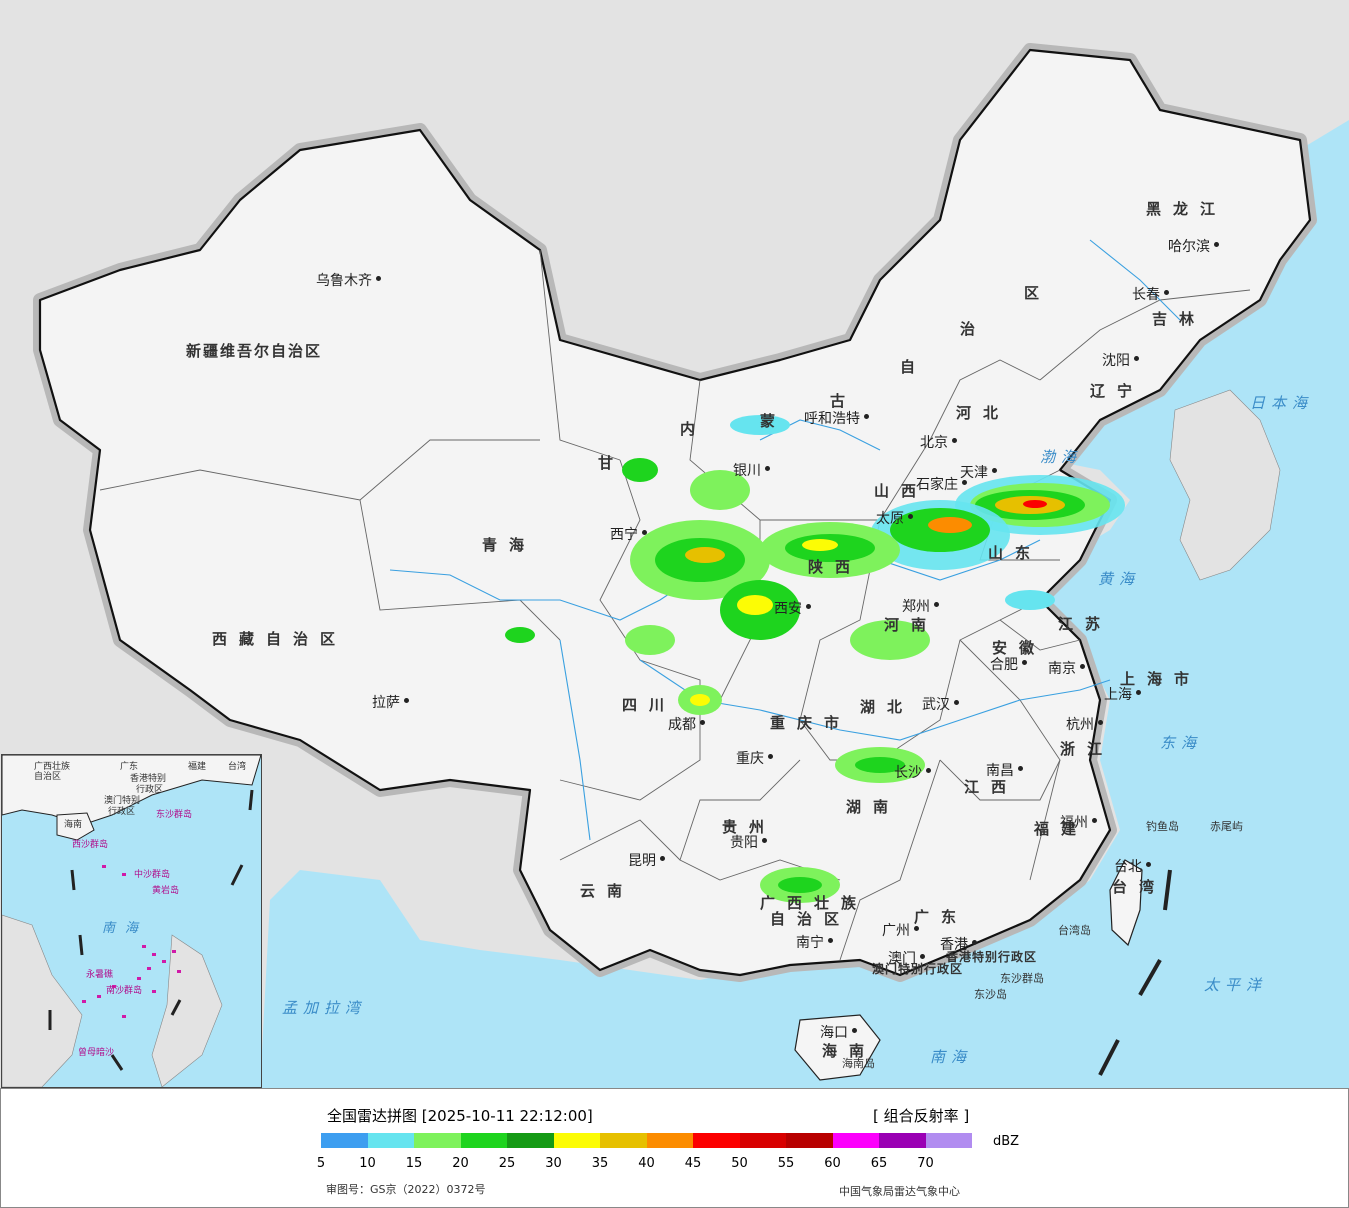 The width and height of the screenshot is (1349, 1208). Describe the element at coordinates (90, 845) in the screenshot. I see `inset-label: 西沙群岛` at that location.